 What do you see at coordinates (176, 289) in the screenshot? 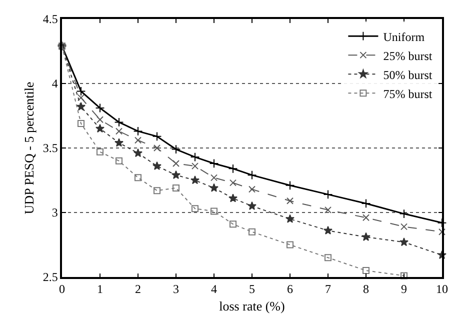
I see `x-tick-label: 3` at bounding box center [176, 289].